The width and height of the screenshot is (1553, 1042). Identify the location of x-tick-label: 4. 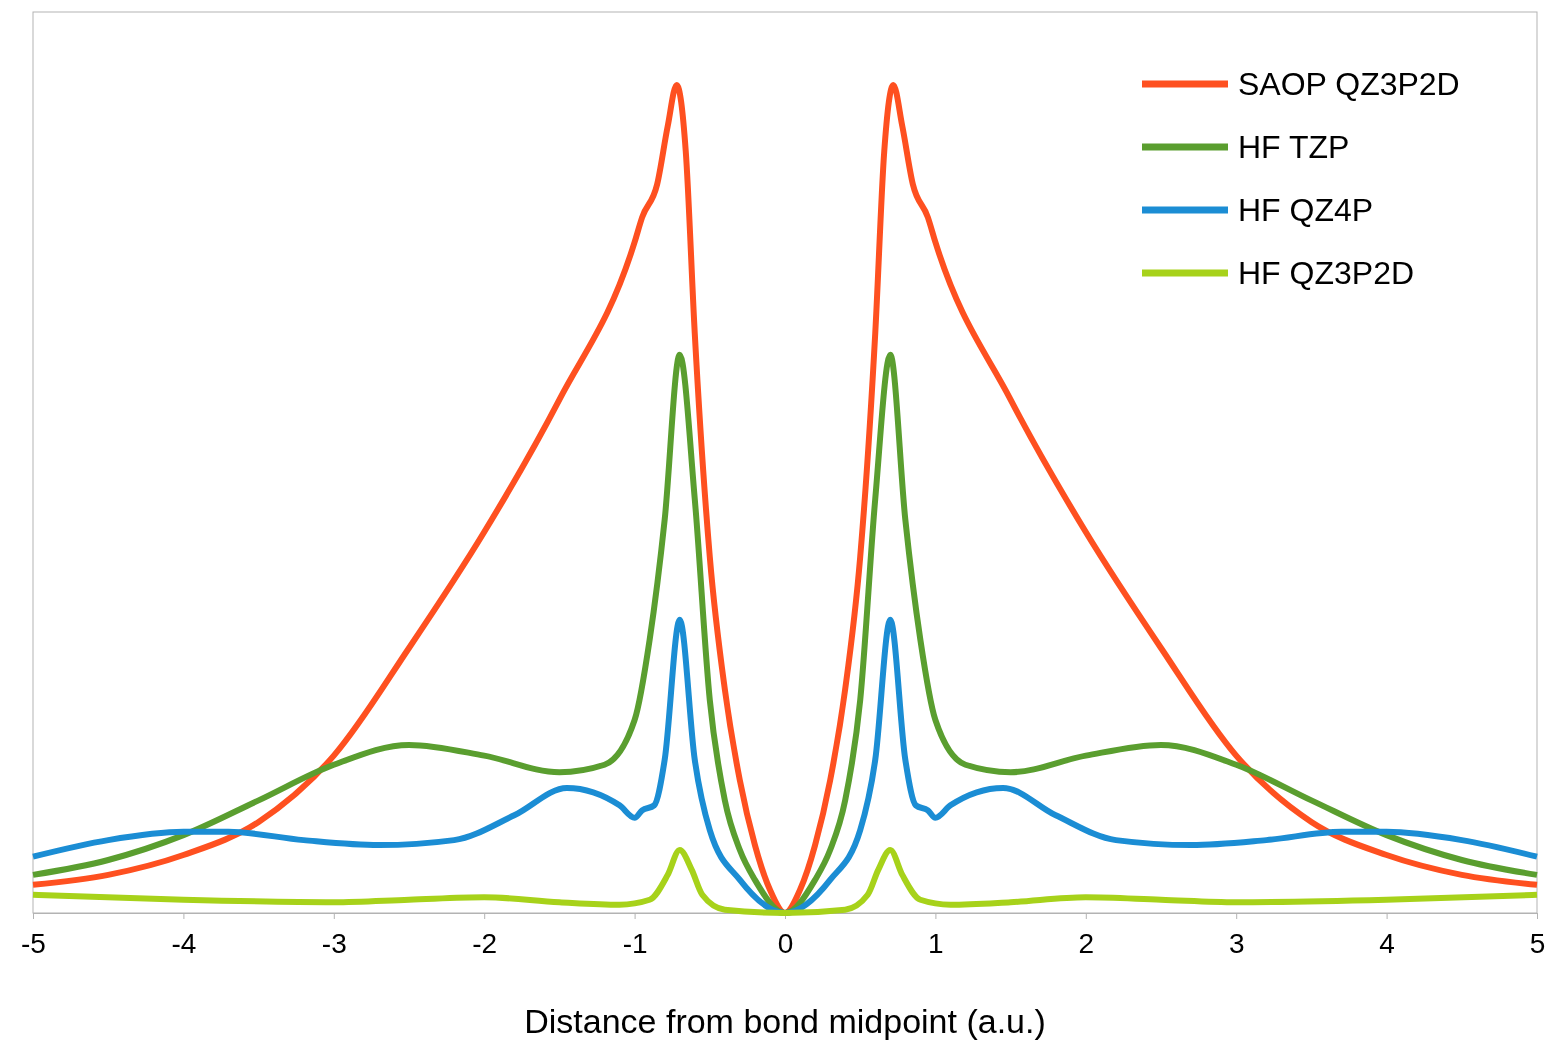
(1387, 943).